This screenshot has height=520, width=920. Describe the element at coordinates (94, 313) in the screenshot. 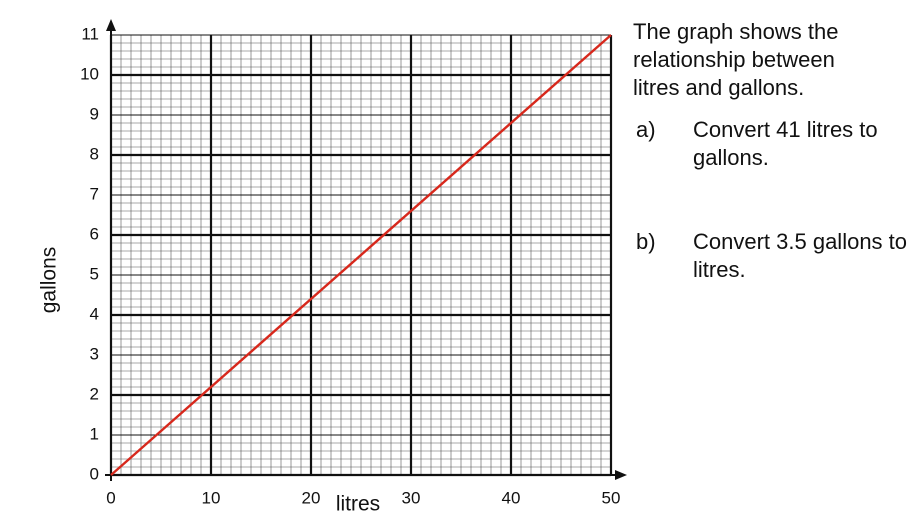

I see `y-tick-label: 4` at that location.